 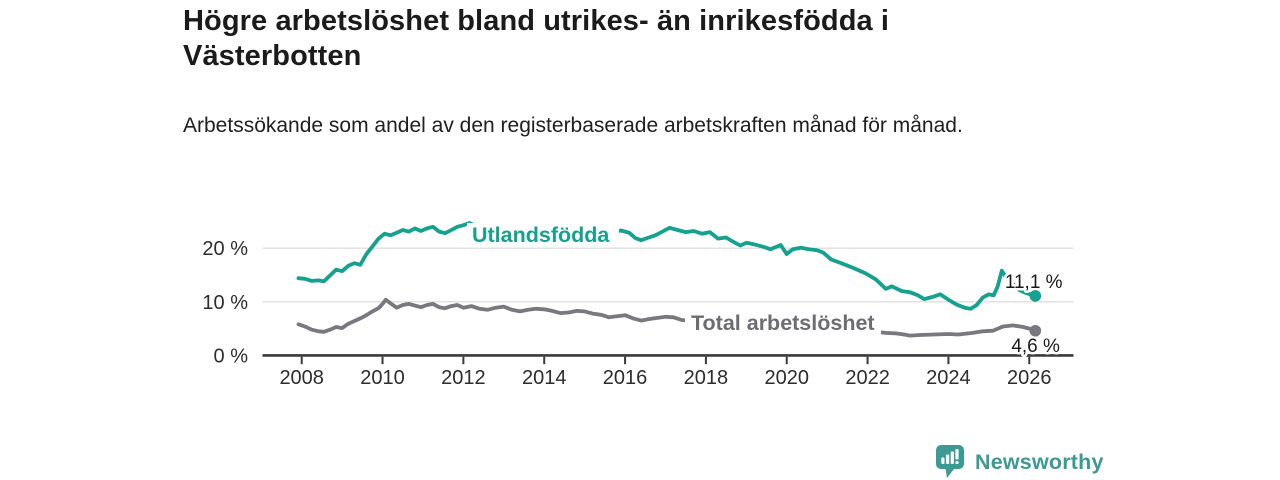 I want to click on brand-name: Newsworthy, so click(x=1039, y=461).